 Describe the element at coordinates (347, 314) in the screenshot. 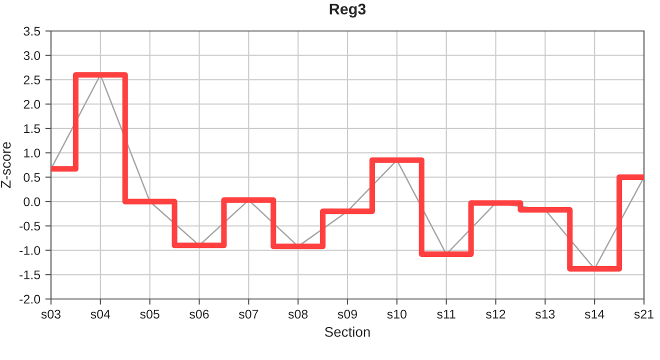

I see `x-tick-label: s09` at that location.